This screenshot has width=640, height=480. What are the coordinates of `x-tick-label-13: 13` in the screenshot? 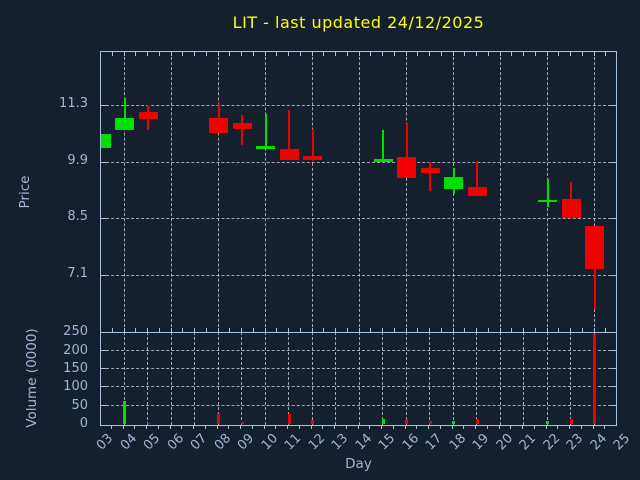 It's located at (340, 442).